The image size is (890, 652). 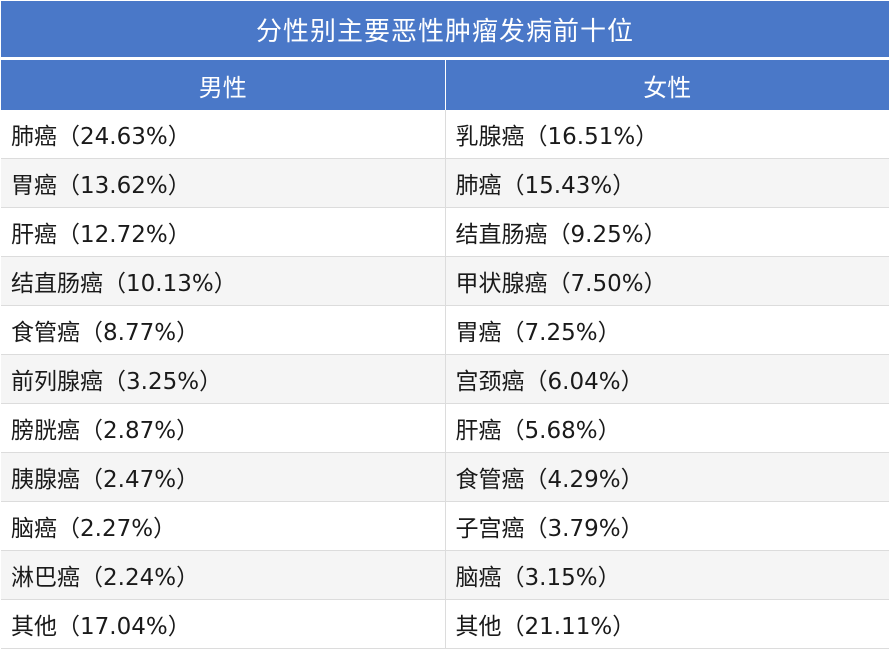 I want to click on table-row: 淋巴癌（2.24%） 脑癌（3.15%）, so click(x=445, y=575).